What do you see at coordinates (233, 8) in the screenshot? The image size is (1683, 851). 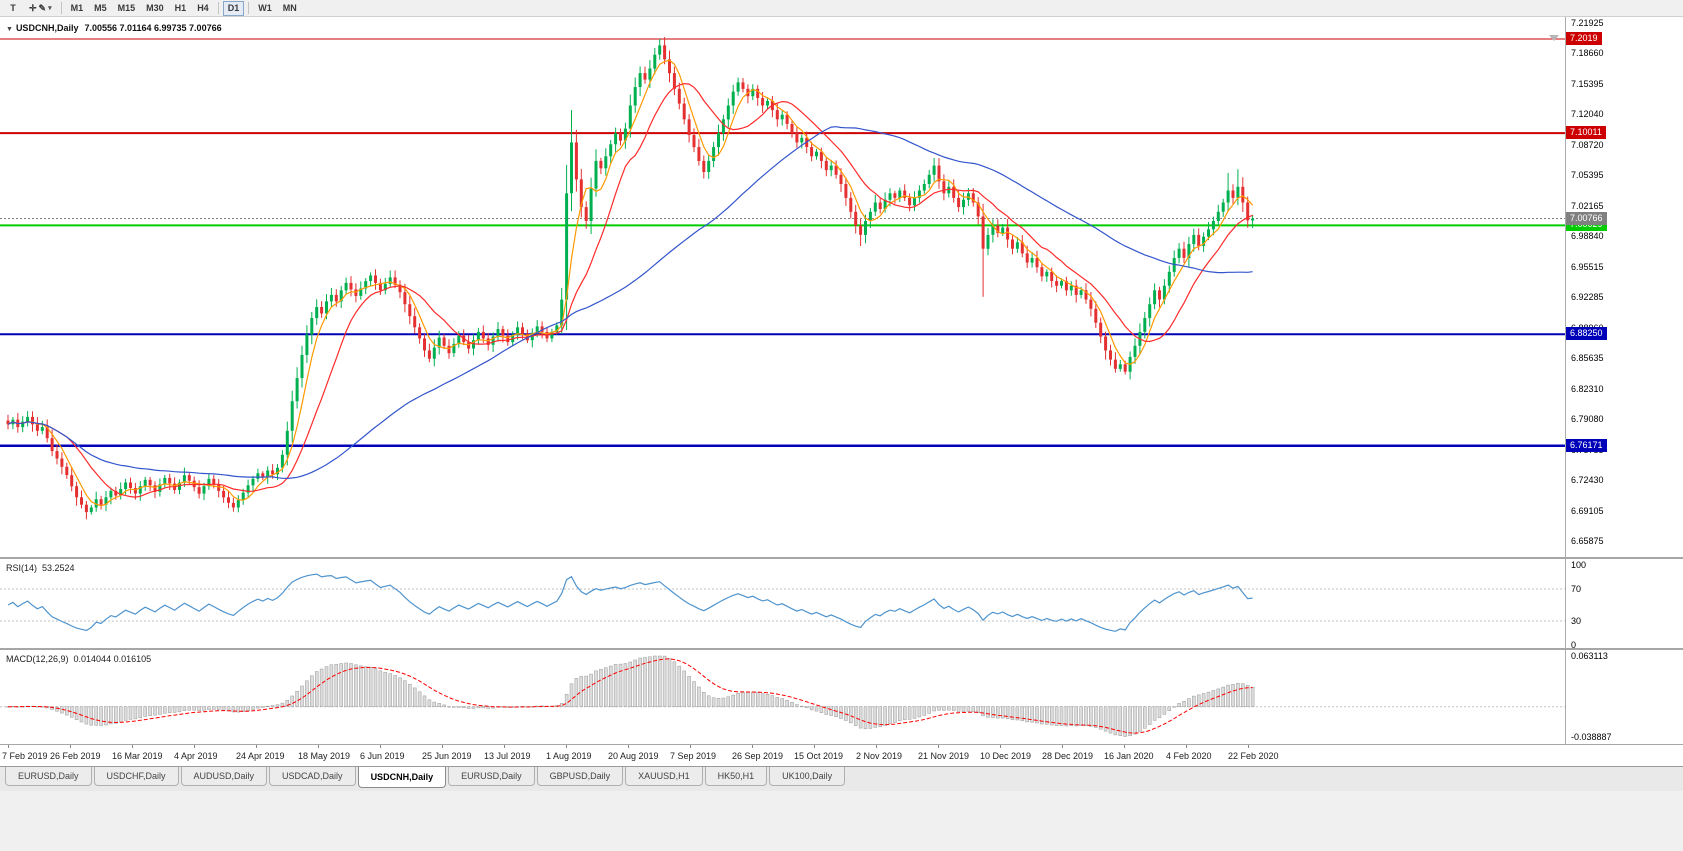 I see `timeframe-d1: D1` at bounding box center [233, 8].